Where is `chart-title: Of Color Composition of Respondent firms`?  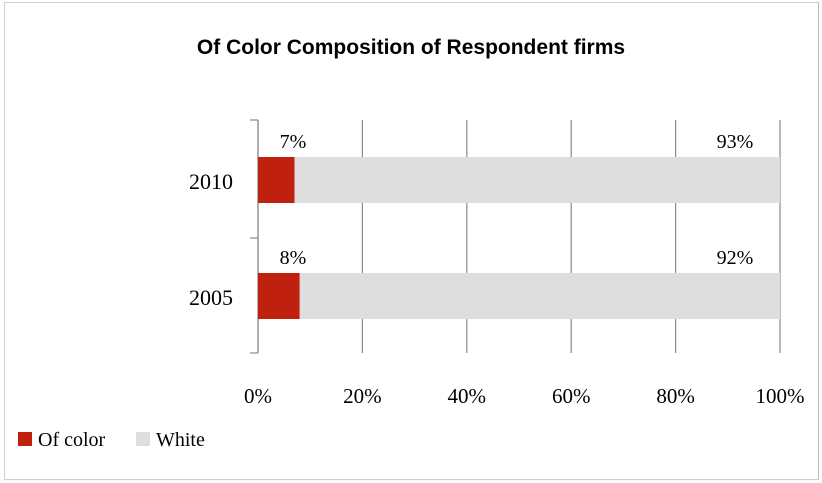
chart-title: Of Color Composition of Respondent firms is located at coordinates (411, 47).